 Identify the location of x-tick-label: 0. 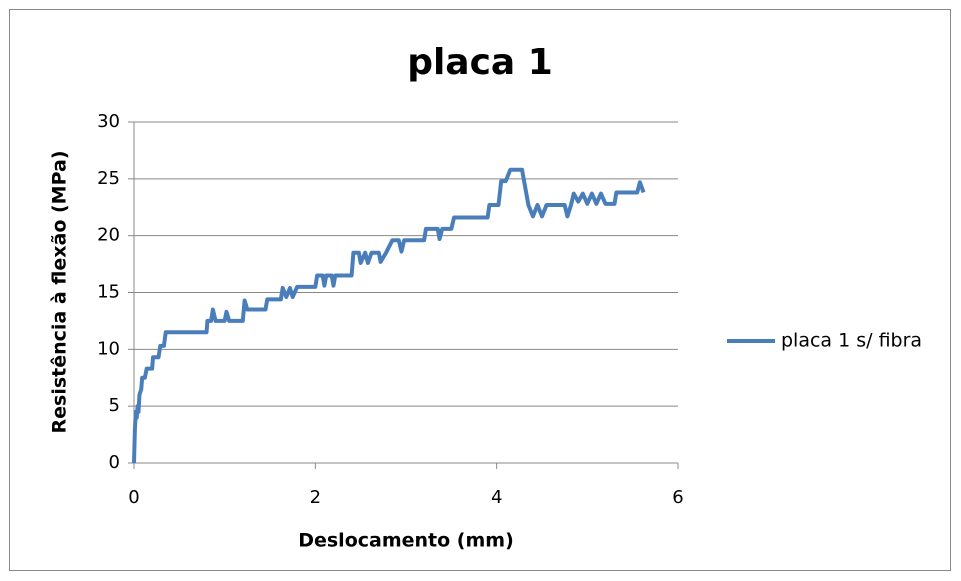
(133, 497).